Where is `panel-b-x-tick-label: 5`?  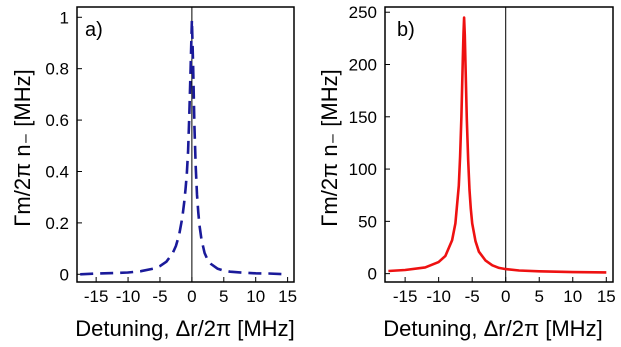
panel-b-x-tick-label: 5 is located at coordinates (539, 296).